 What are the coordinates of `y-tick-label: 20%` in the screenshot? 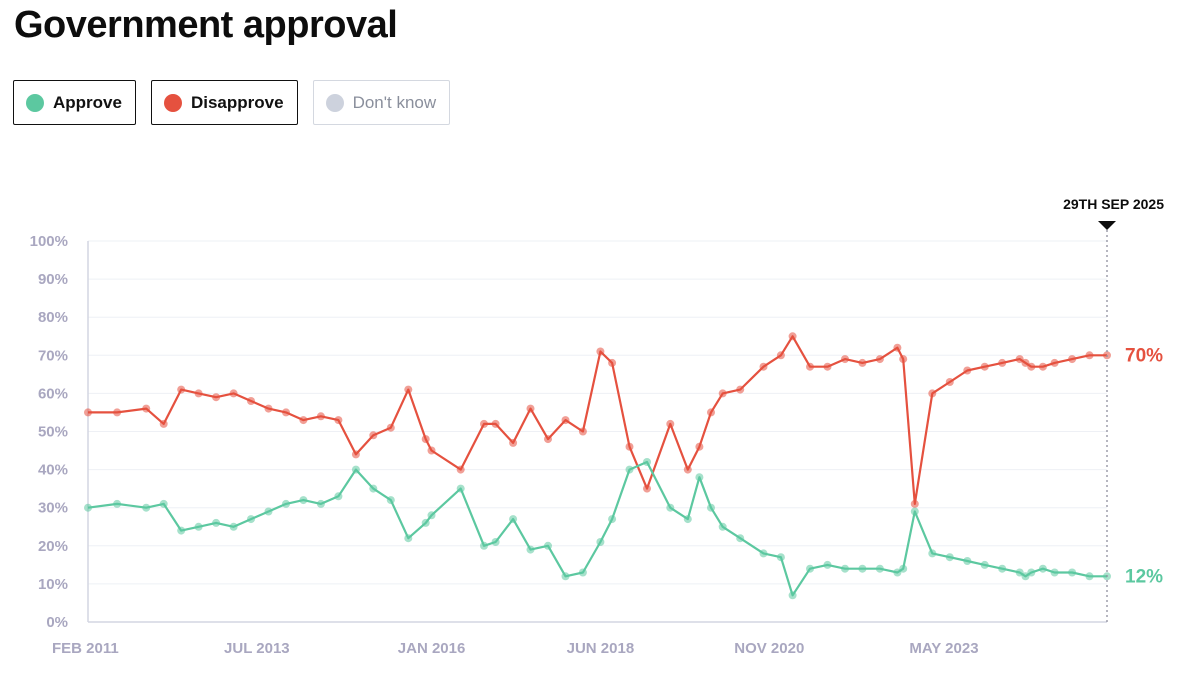 It's located at (53, 546).